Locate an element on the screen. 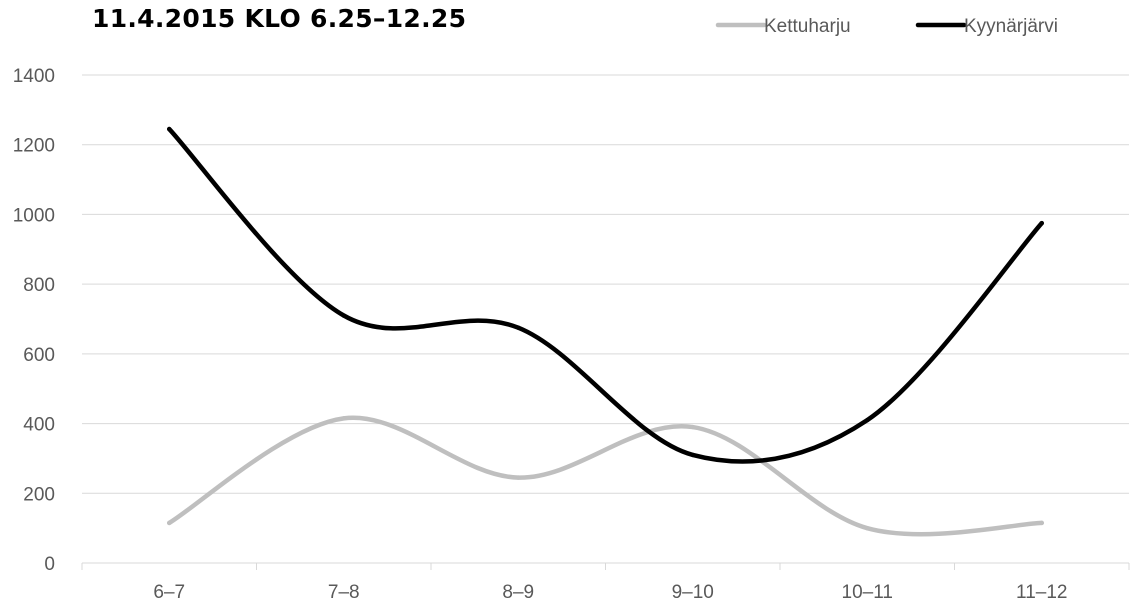 The width and height of the screenshot is (1136, 613). legend-label: Kyynärjärvi is located at coordinates (1011, 26).